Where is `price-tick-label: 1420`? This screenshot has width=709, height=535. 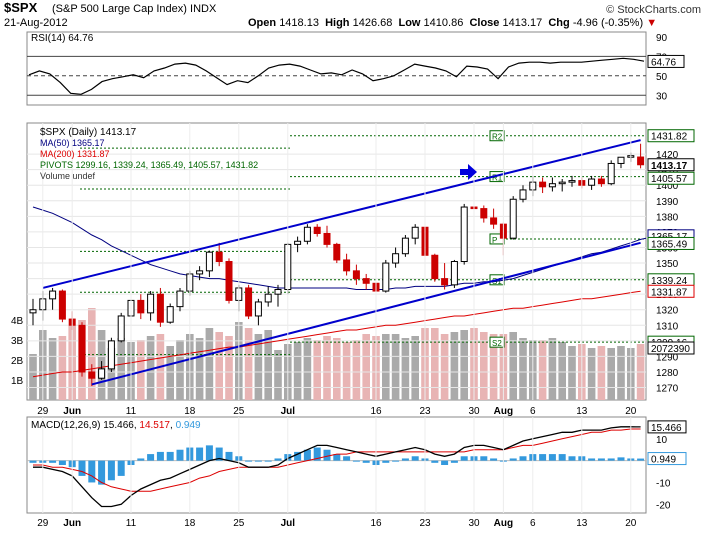
price-tick-label: 1420 is located at coordinates (667, 155).